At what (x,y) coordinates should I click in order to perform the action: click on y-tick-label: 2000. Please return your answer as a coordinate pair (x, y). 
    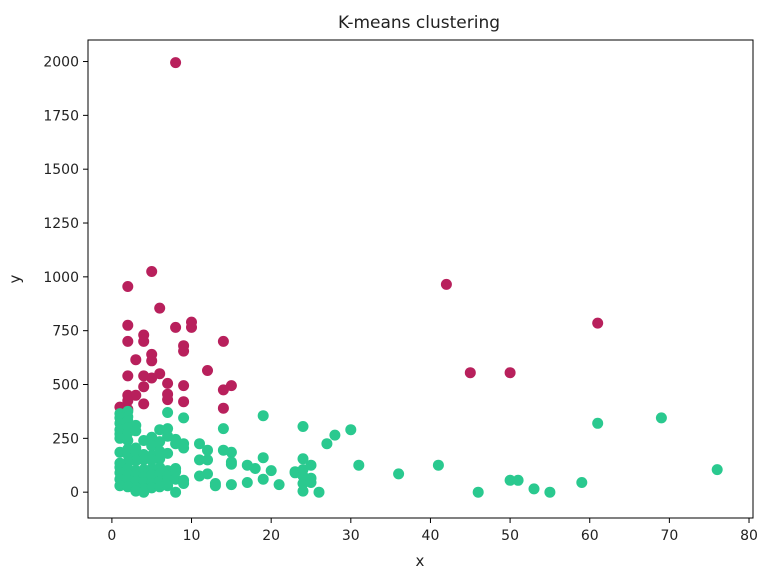
    Looking at the image, I should click on (61, 63).